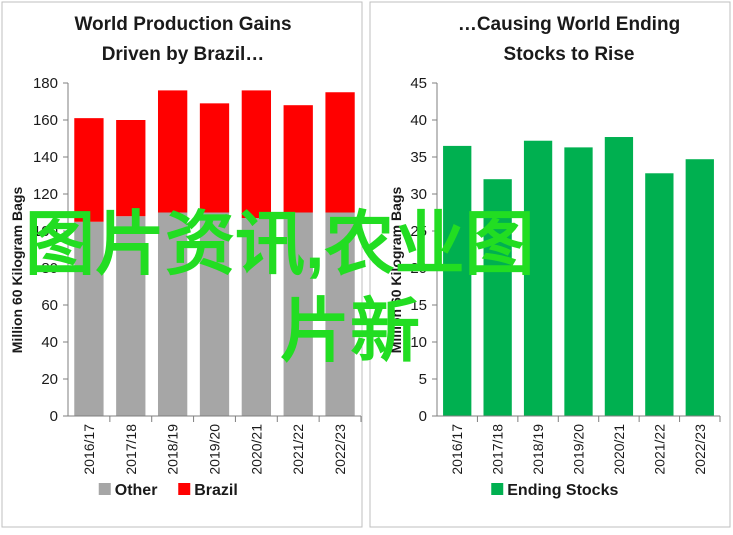 The height and width of the screenshot is (535, 733). Describe the element at coordinates (49, 379) in the screenshot. I see `chart-0-ytick-label-1: 20` at that location.